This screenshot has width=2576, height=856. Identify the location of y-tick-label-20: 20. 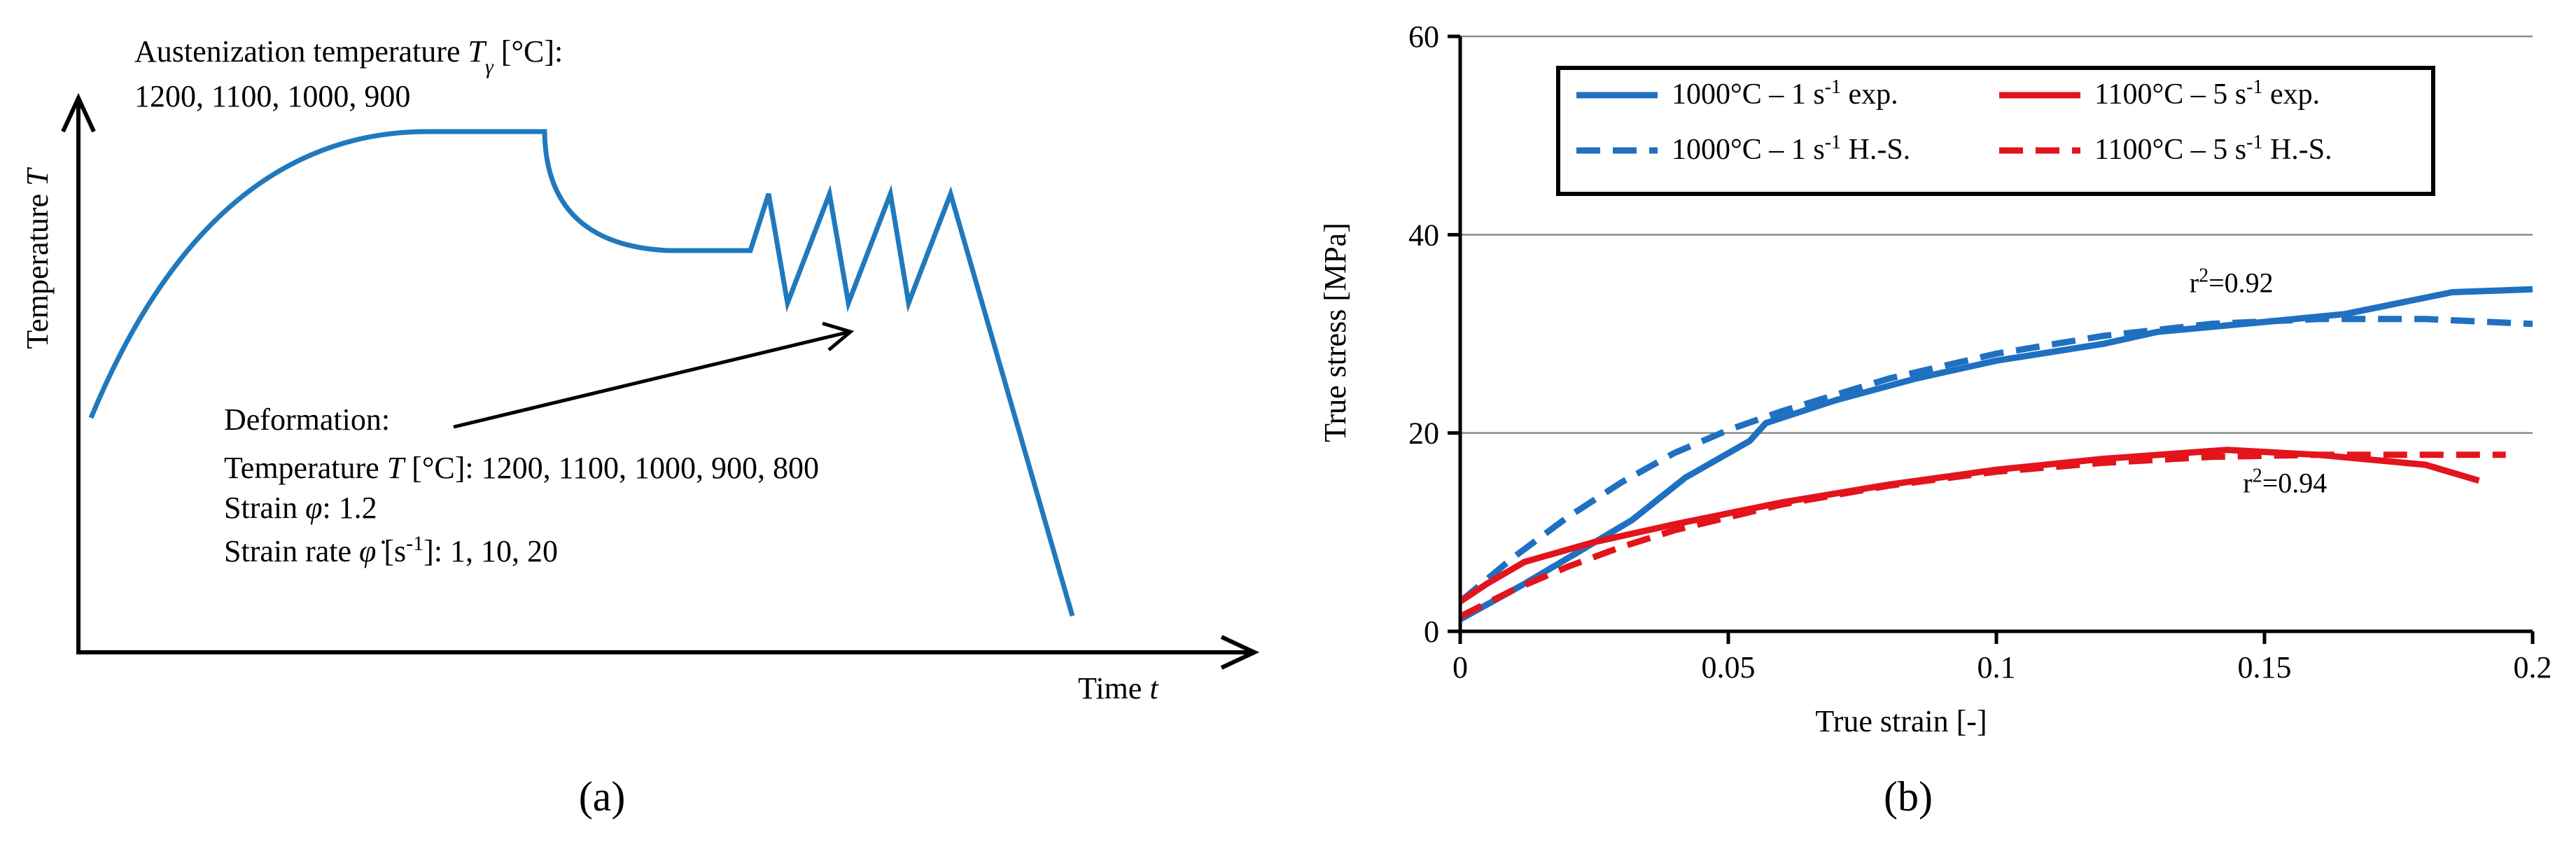
(1423, 433).